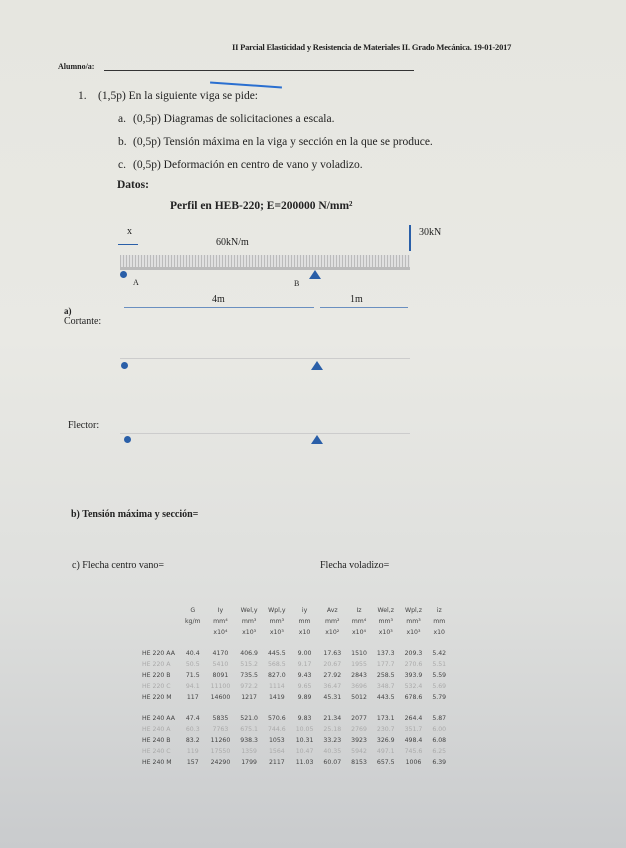 The image size is (626, 848). What do you see at coordinates (249, 729) in the screenshot?
I see `table-cell: 675.1` at bounding box center [249, 729].